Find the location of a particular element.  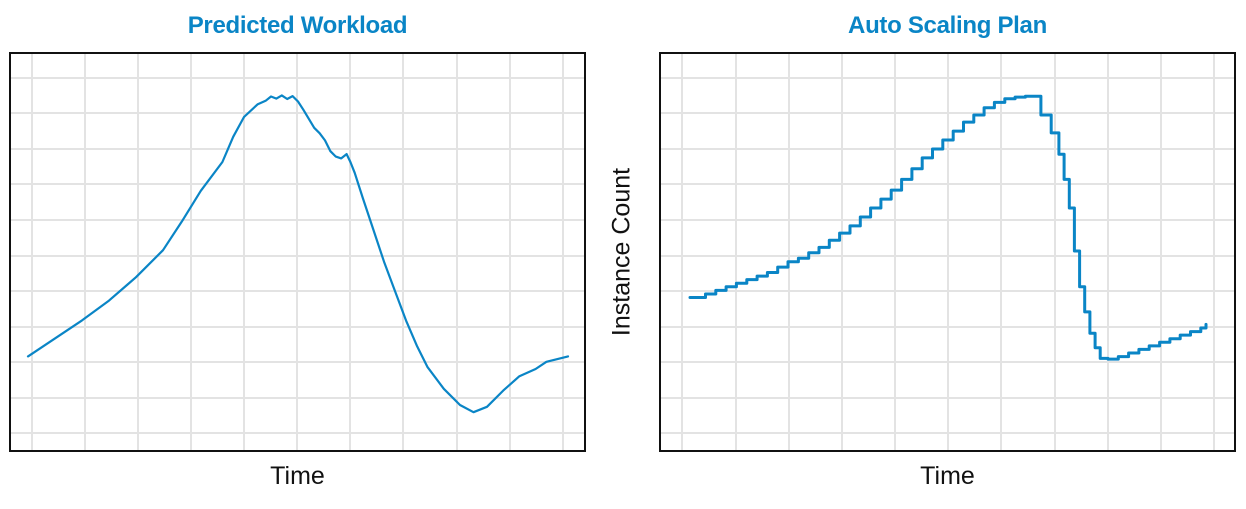

x-axis-label-right: Time is located at coordinates (947, 476).